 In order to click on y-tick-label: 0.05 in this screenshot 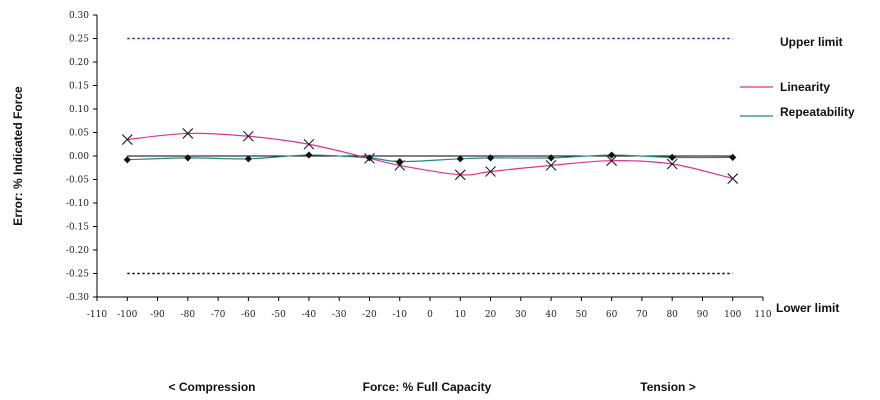, I will do `click(79, 134)`.